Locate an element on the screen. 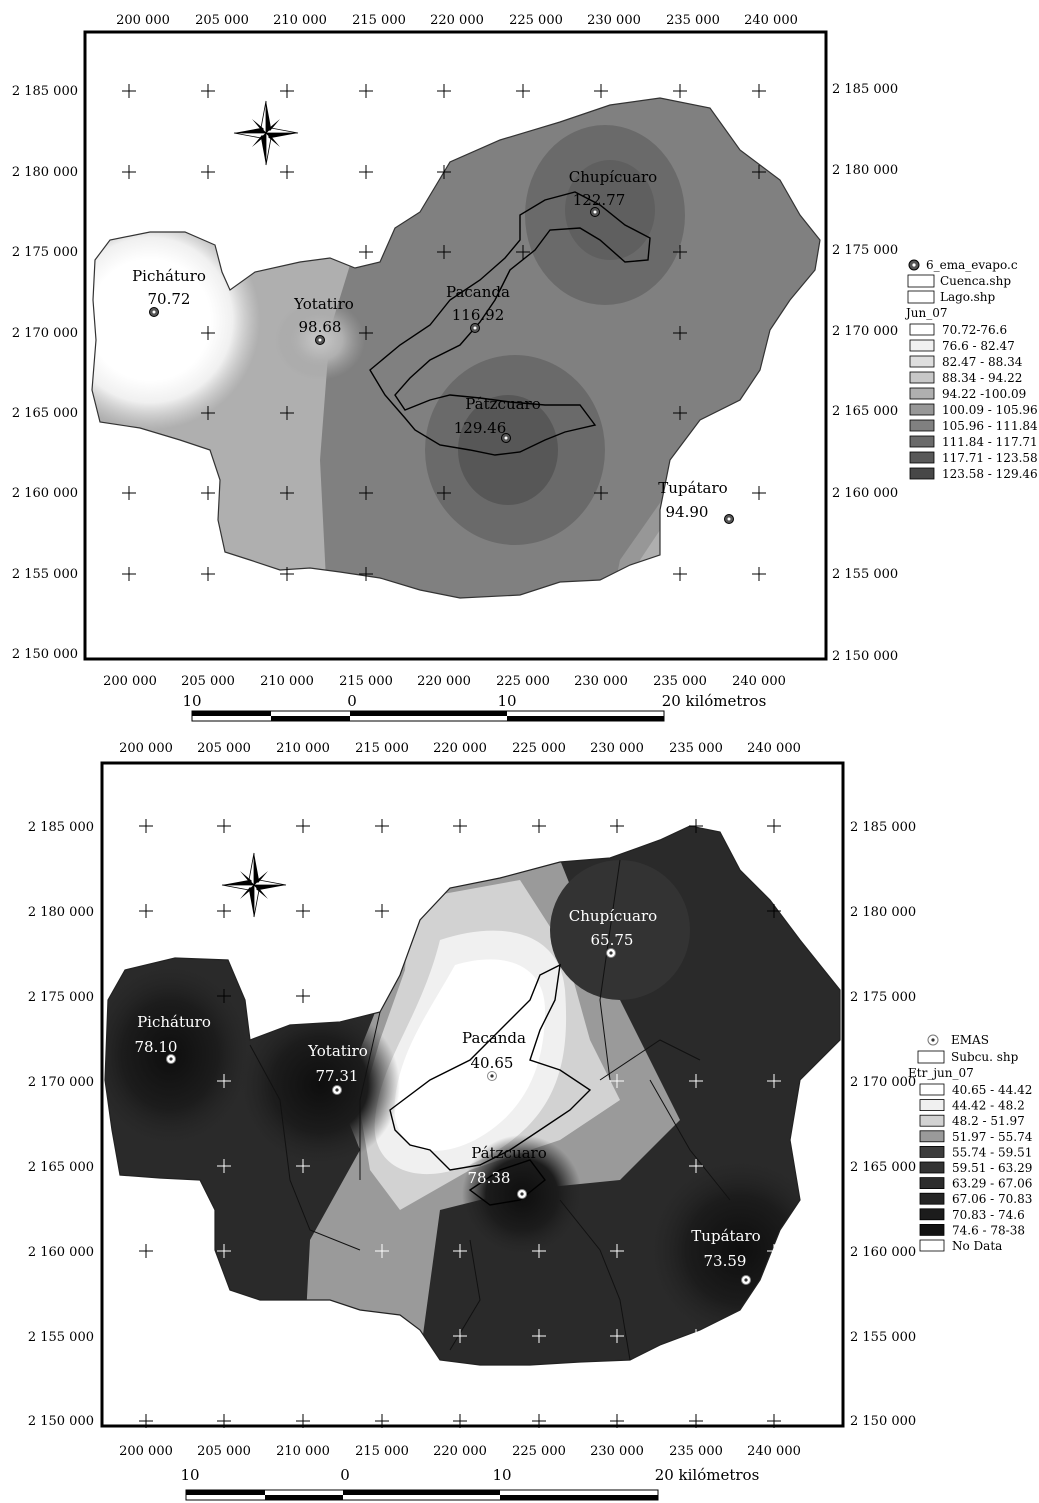  legend-class-label: 100.09 - 105.96 is located at coordinates (990, 410).